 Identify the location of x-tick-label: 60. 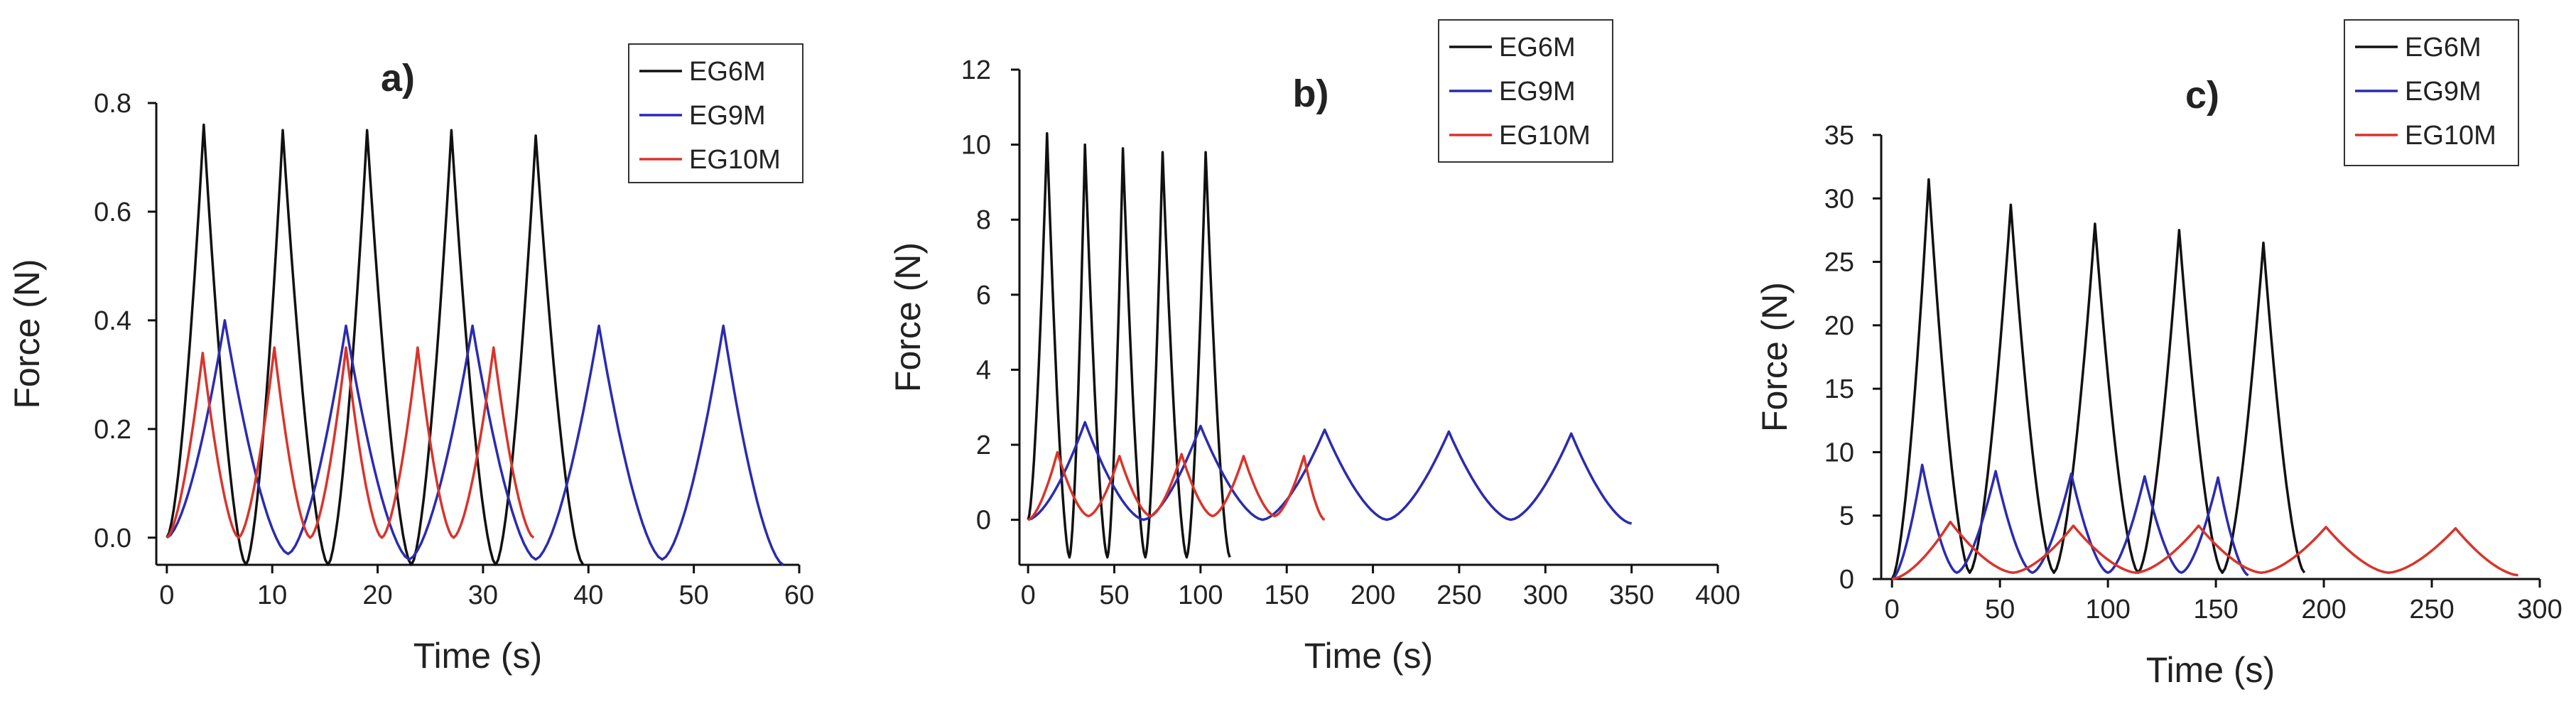
(799, 595).